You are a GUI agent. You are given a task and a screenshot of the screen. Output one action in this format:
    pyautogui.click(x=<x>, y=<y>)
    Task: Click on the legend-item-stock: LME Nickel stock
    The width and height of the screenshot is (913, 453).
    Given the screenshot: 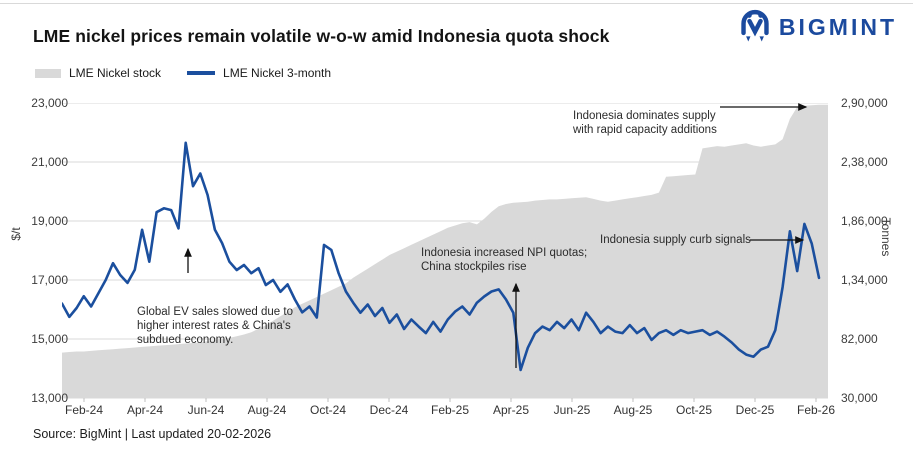 What is the action you would take?
    pyautogui.click(x=98, y=73)
    